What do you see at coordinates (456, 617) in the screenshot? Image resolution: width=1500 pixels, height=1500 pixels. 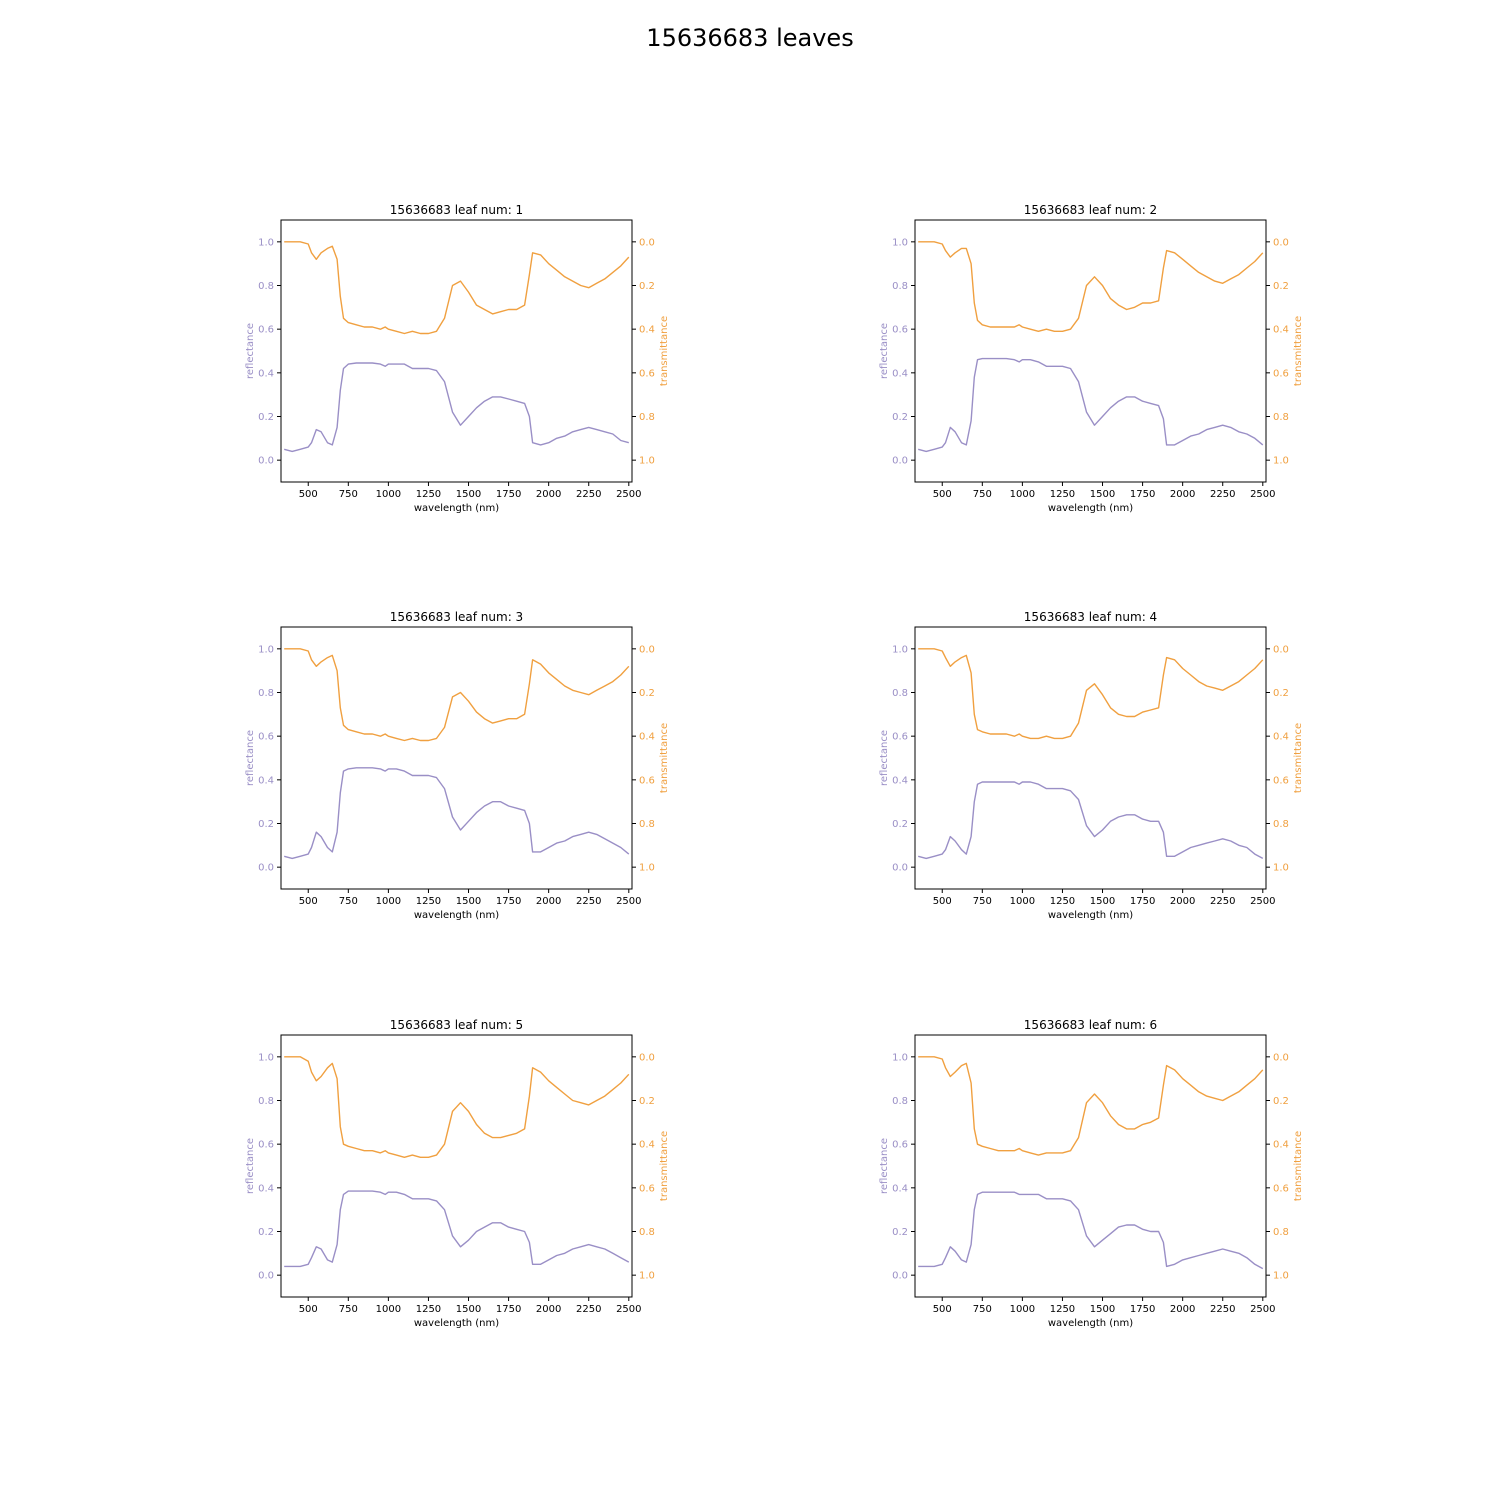 I see `panel-title: 15636683 leaf num: 3` at bounding box center [456, 617].